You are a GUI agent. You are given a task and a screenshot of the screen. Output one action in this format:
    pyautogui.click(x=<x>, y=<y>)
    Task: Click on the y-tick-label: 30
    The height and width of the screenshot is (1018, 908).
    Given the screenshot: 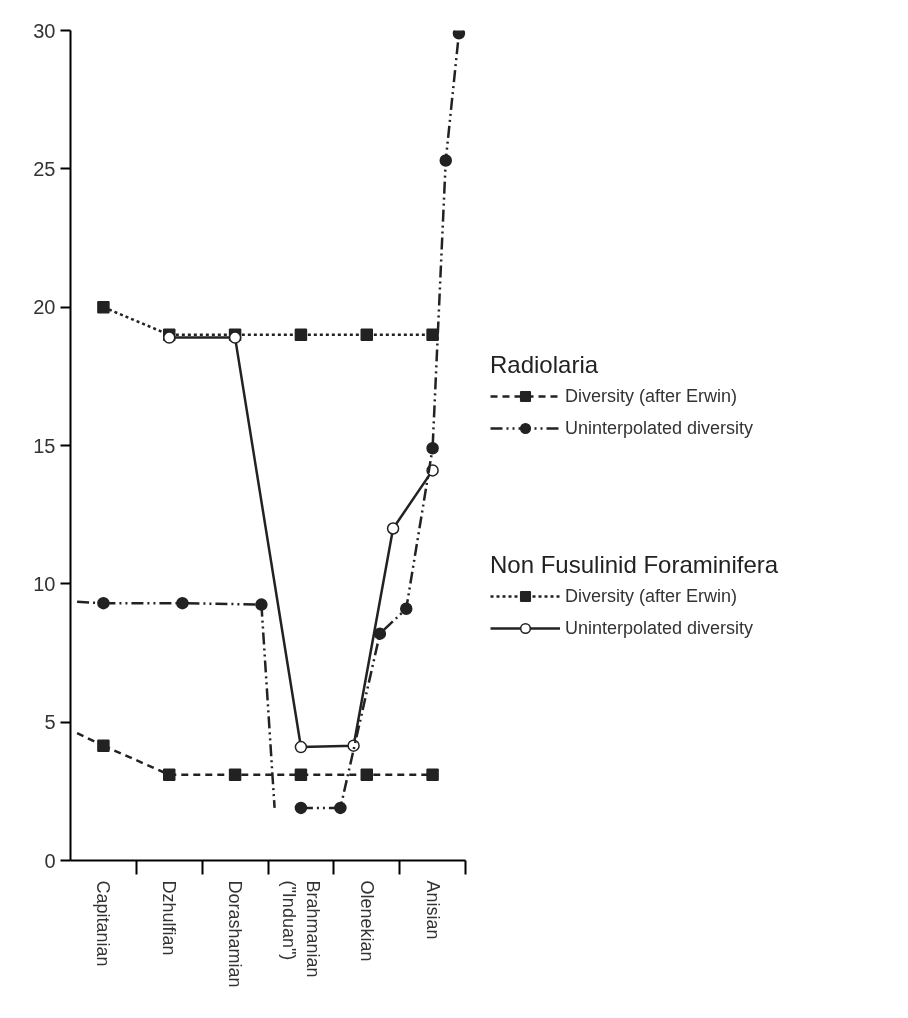 What is the action you would take?
    pyautogui.click(x=44, y=30)
    